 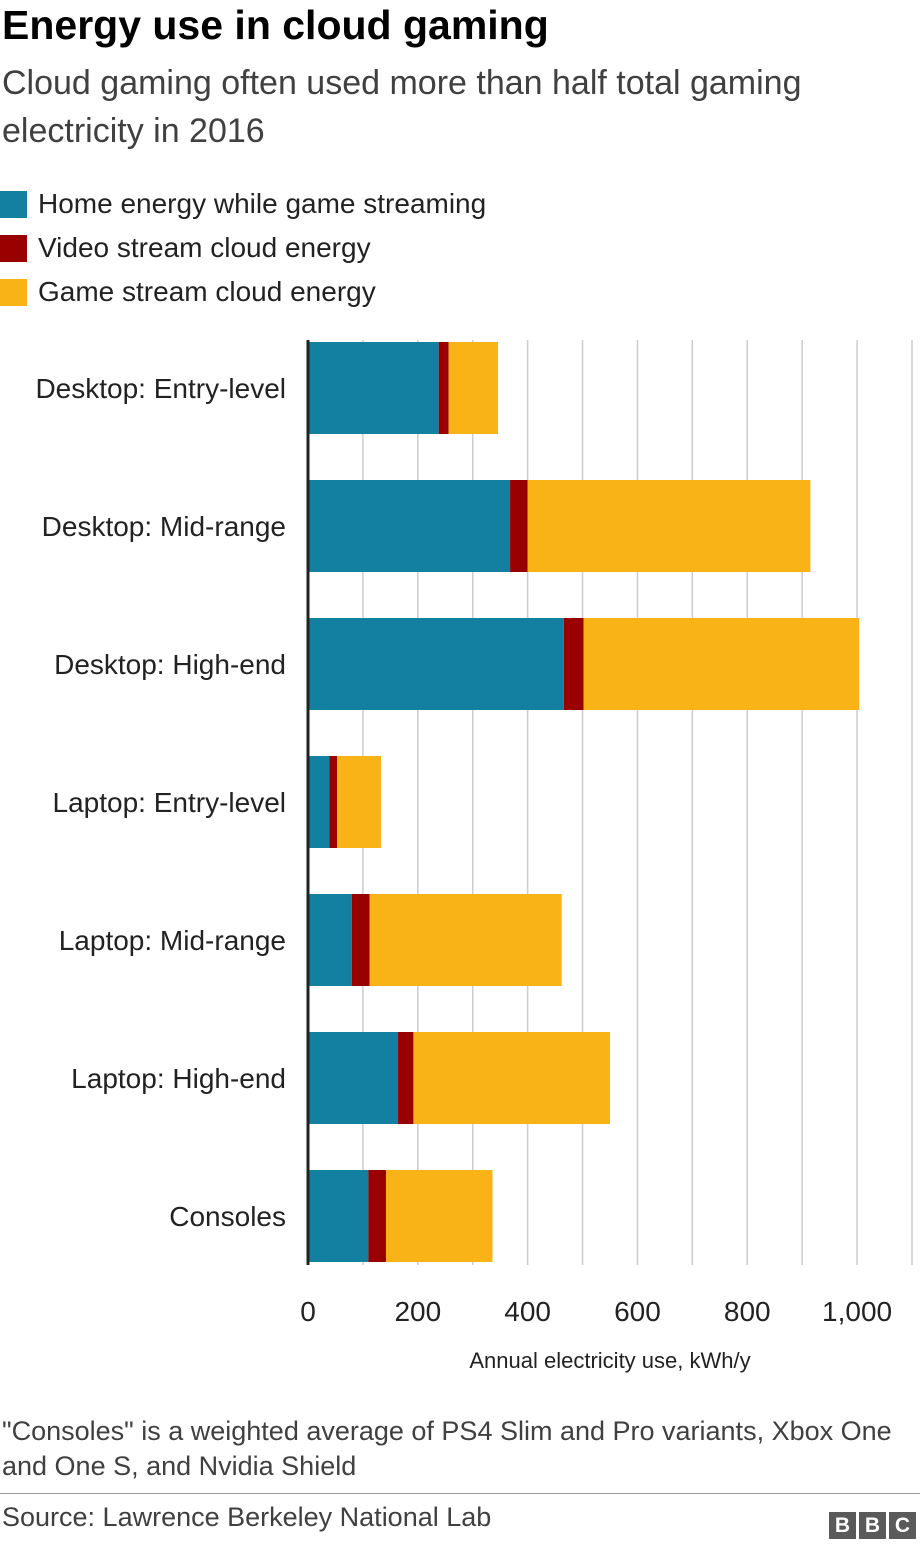 What do you see at coordinates (308, 1311) in the screenshot?
I see `x-tick-label: 0` at bounding box center [308, 1311].